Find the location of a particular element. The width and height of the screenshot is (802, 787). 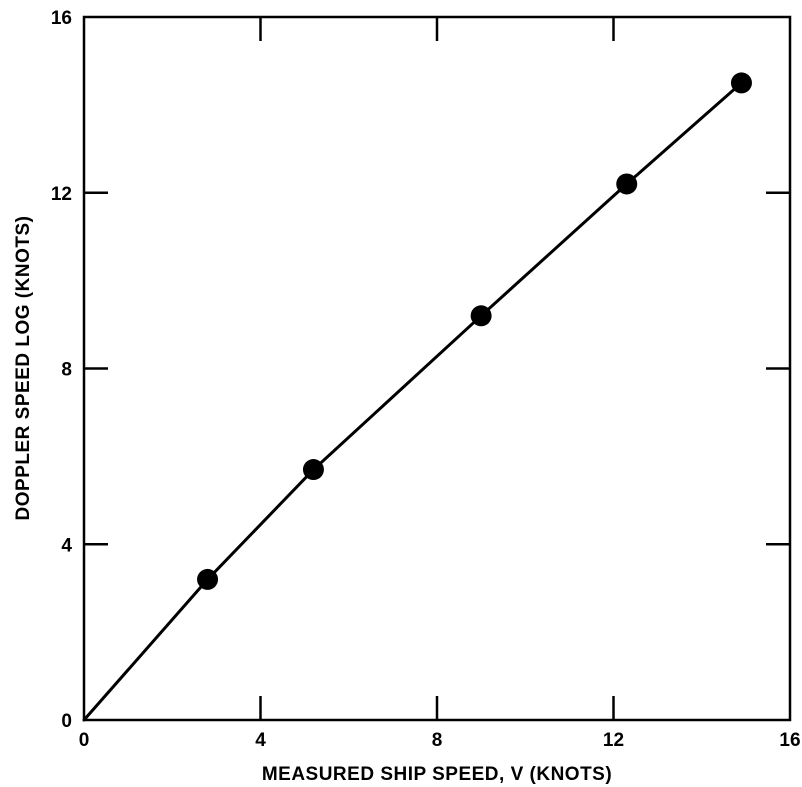

y-axis-title: DOPPLER SPEED LOG (KNOTS) is located at coordinates (23, 368).